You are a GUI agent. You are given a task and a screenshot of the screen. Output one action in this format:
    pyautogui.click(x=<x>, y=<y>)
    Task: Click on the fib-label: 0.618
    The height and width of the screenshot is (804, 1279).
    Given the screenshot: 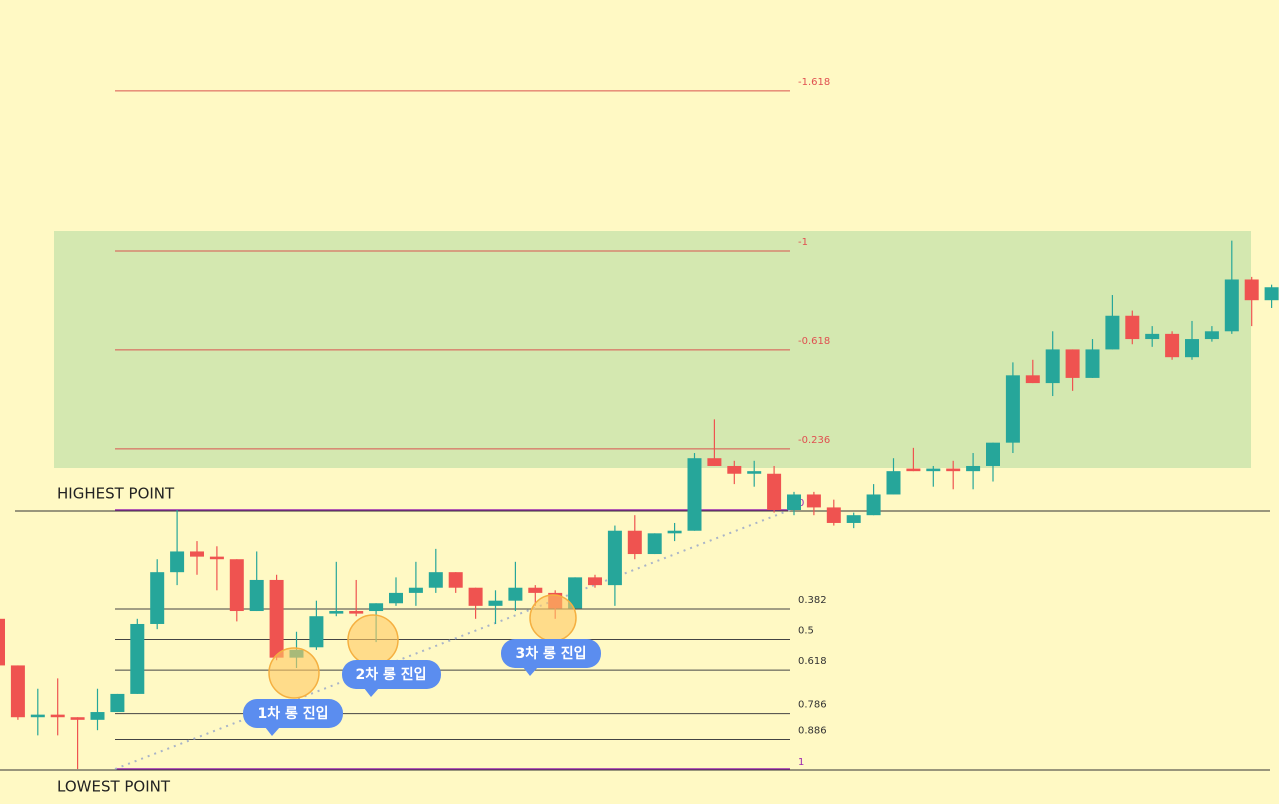 What is the action you would take?
    pyautogui.click(x=812, y=661)
    